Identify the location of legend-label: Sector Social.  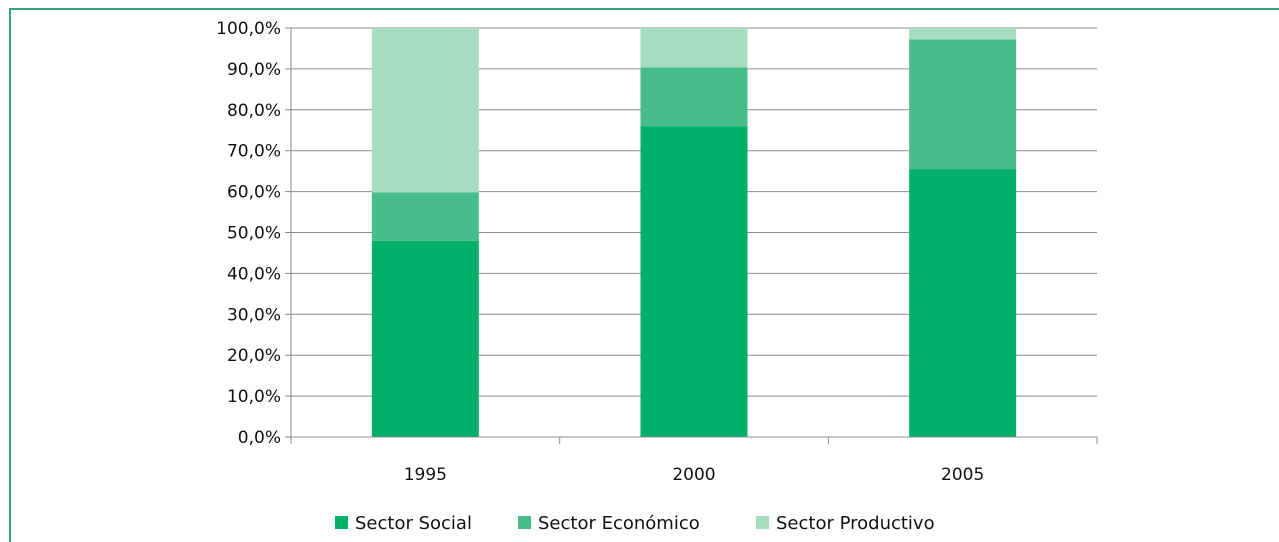
(413, 523).